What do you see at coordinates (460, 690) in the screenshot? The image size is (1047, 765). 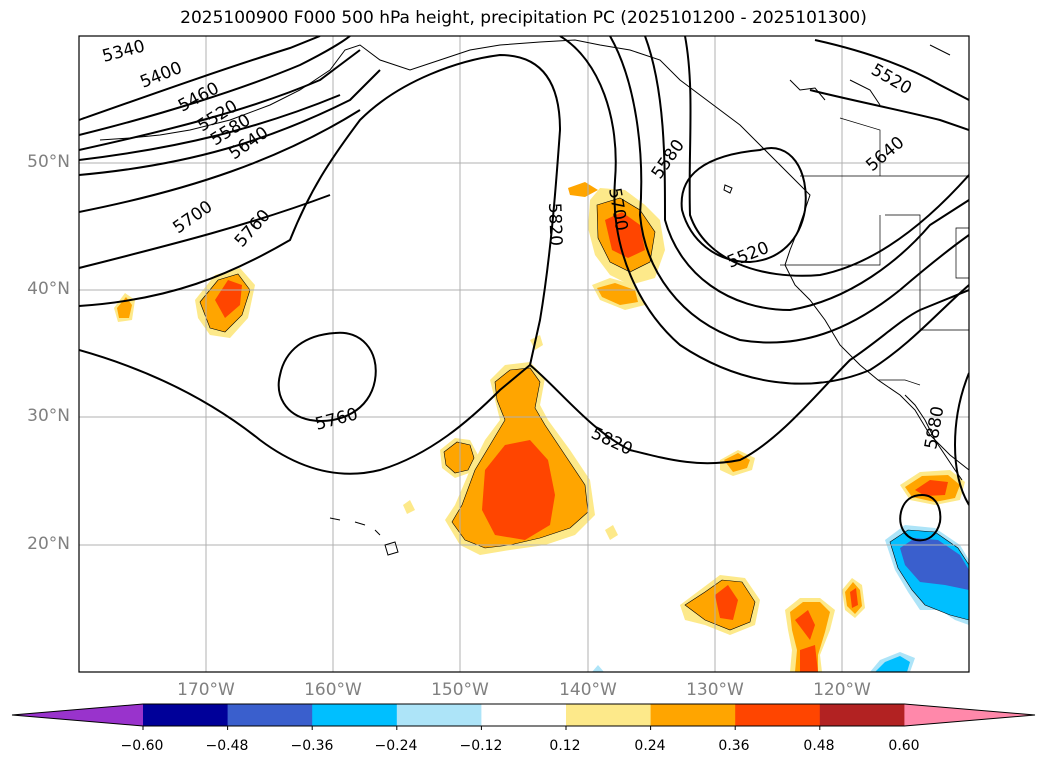 I see `lon-label: 150°W` at bounding box center [460, 690].